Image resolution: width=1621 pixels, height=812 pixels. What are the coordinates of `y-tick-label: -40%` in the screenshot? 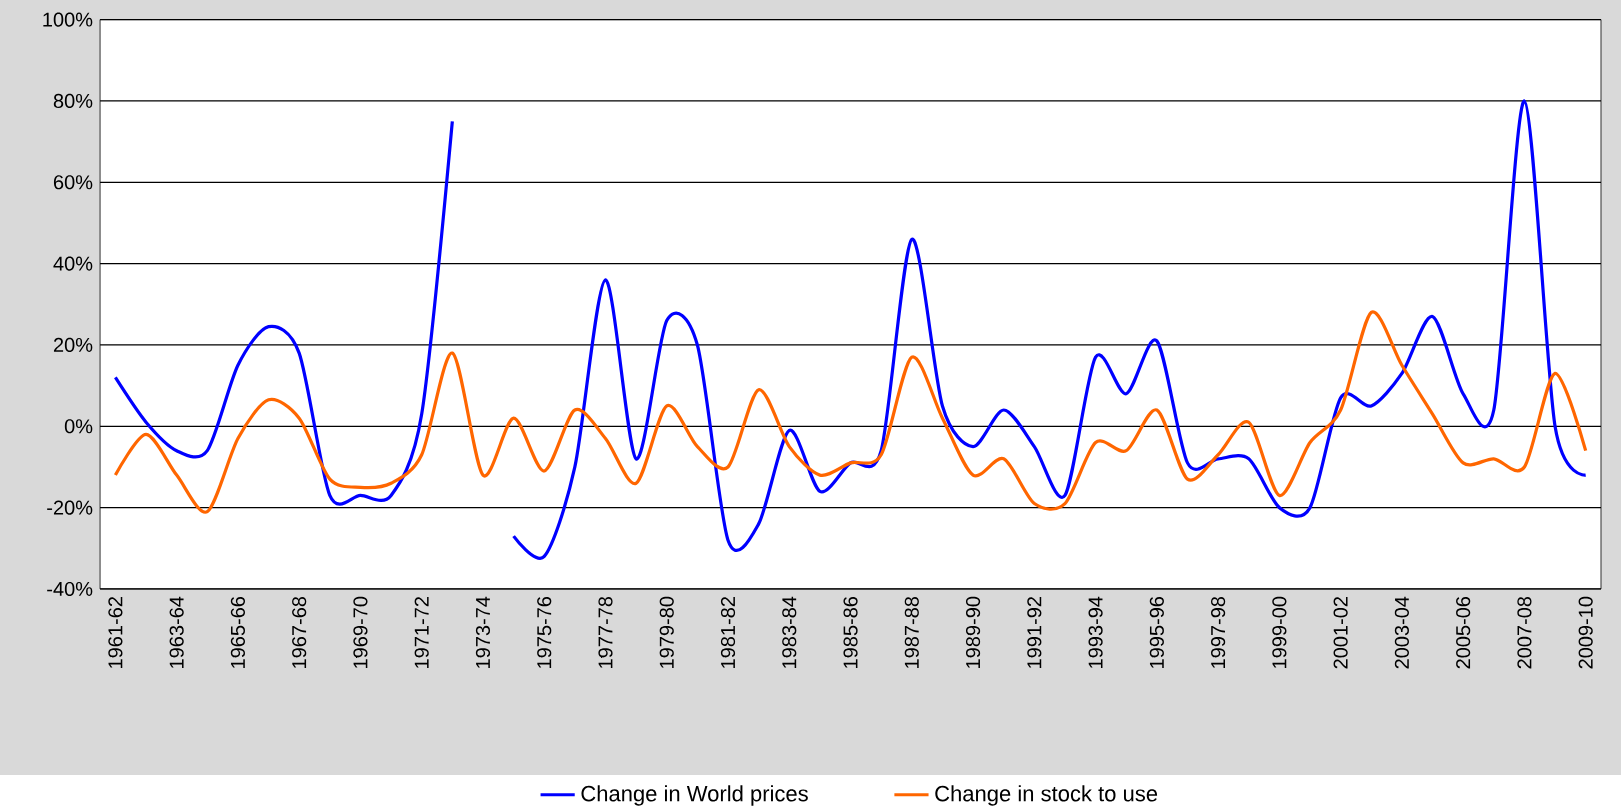 It's located at (70, 588).